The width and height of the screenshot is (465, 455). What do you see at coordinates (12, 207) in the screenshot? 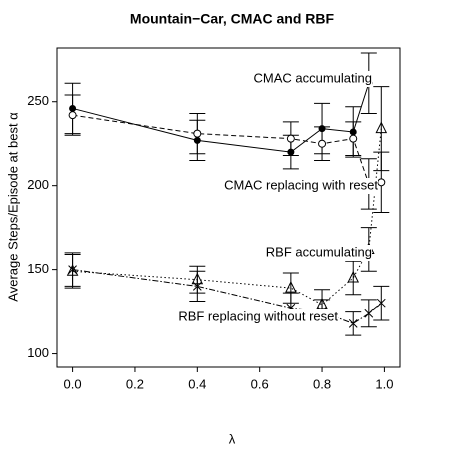
I see `y-axis-label: Average Steps/Episode at best α` at bounding box center [12, 207].